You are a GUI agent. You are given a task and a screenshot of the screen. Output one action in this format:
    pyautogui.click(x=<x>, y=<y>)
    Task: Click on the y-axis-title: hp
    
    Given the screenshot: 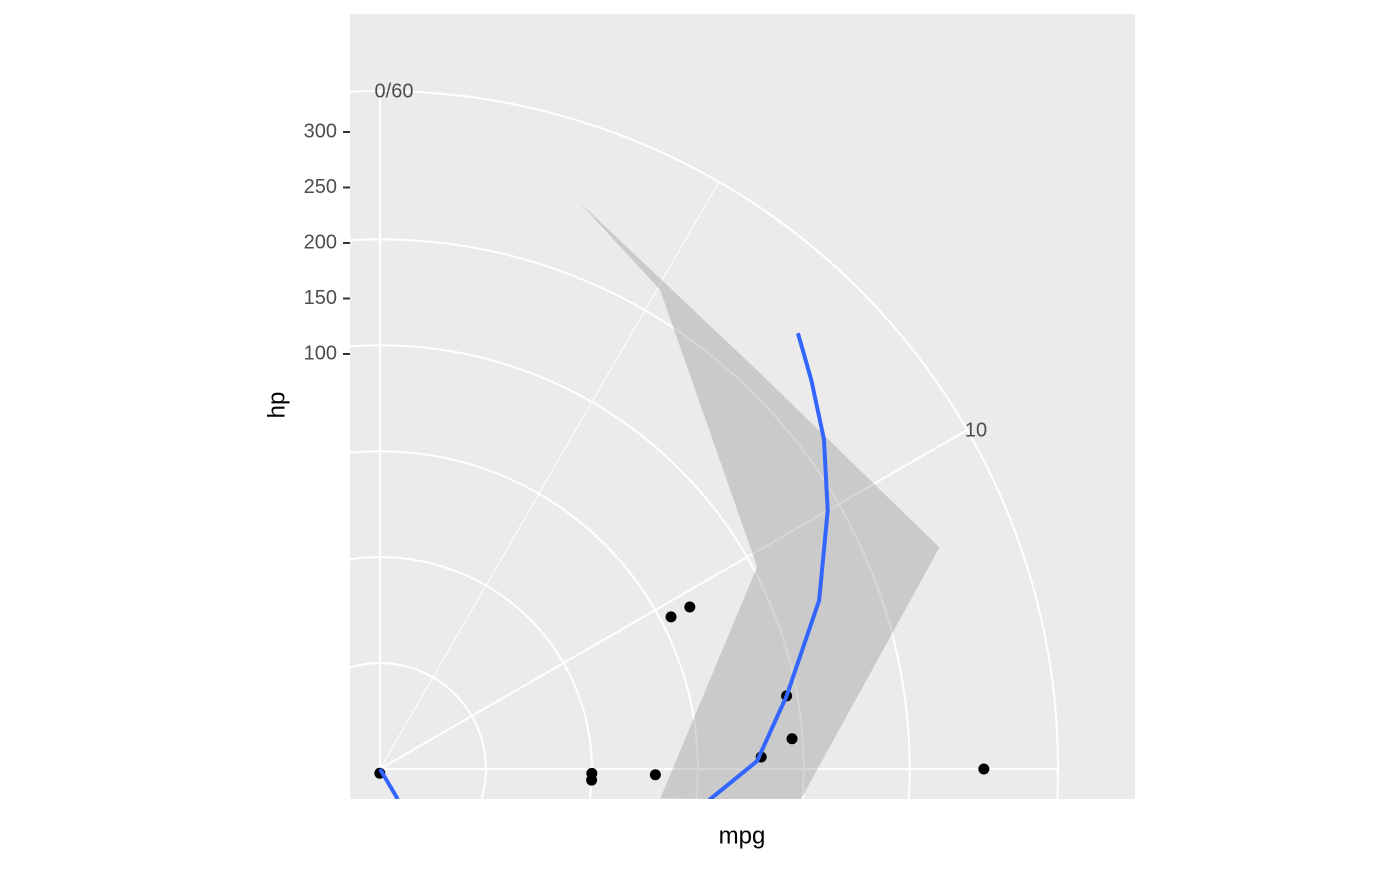 What is the action you would take?
    pyautogui.click(x=276, y=405)
    